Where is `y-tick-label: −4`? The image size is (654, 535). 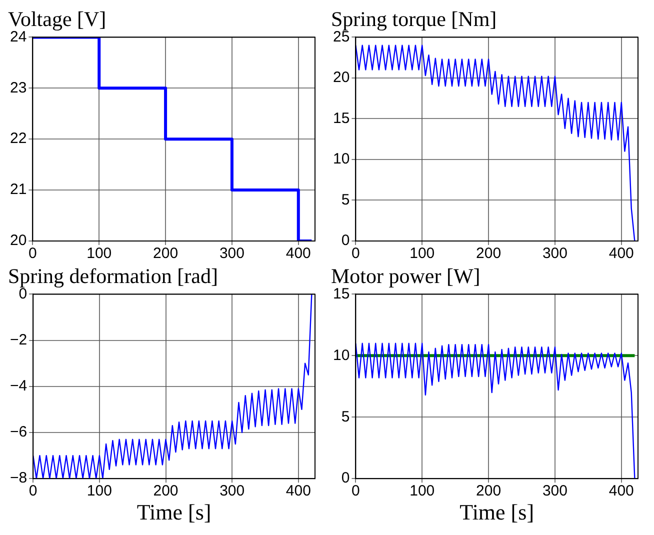 y-tick-label: −4 is located at coordinates (19, 386).